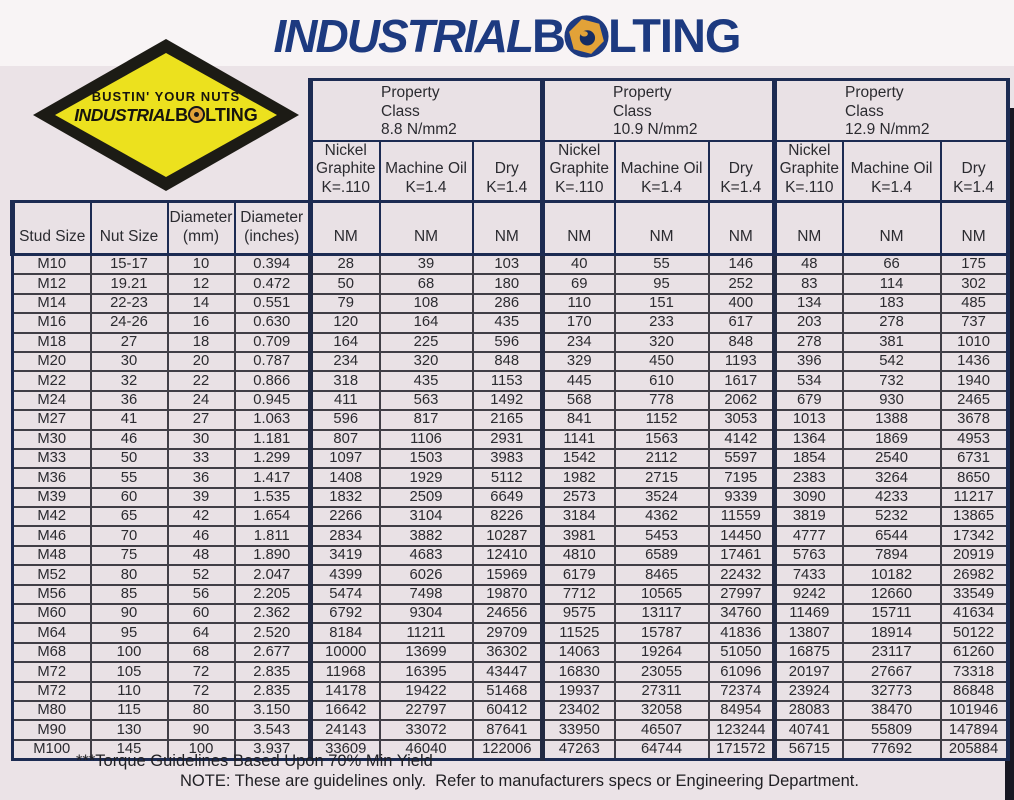 Image resolution: width=1014 pixels, height=800 pixels. Describe the element at coordinates (344, 171) in the screenshot. I see `nickel-graphite-8-8-header: Nickel Graphite K=.110` at that location.